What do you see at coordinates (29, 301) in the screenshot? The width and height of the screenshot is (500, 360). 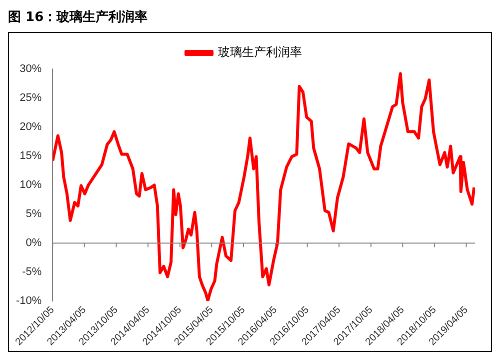 I see `y-tick-label: -10%` at bounding box center [29, 301].